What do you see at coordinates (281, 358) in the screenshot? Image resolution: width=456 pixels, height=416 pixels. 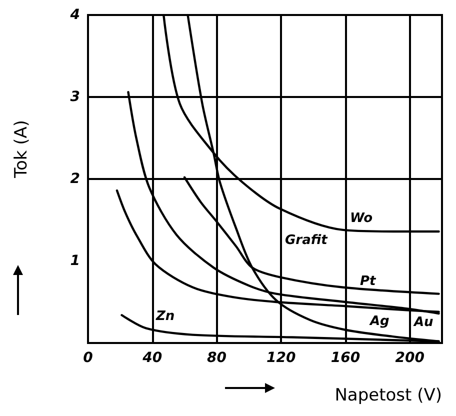 I see `x-tick-label: 120` at bounding box center [281, 358].